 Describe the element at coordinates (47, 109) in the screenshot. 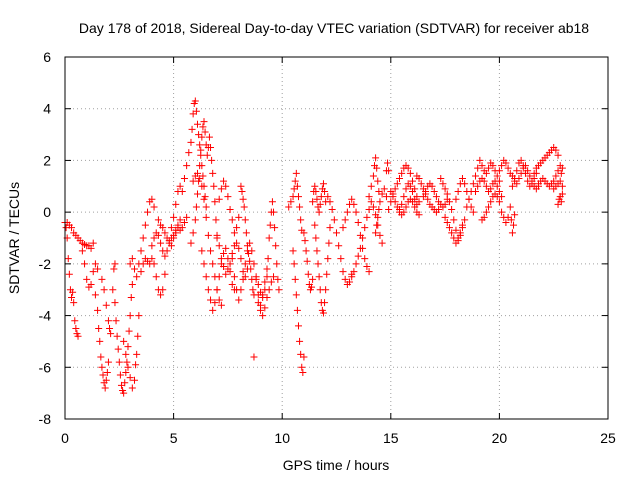

I see `y-tick-label: 4` at that location.